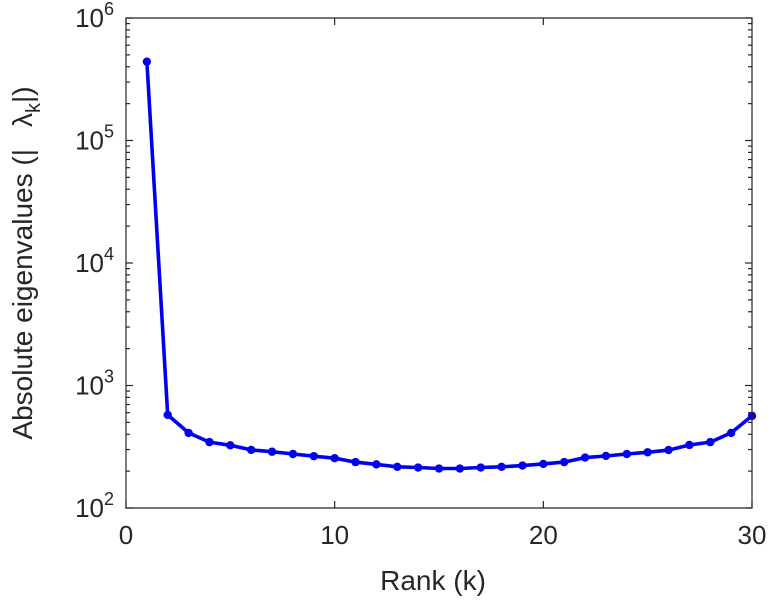  What do you see at coordinates (543, 535) in the screenshot?
I see `x-tick-label: 20` at bounding box center [543, 535].